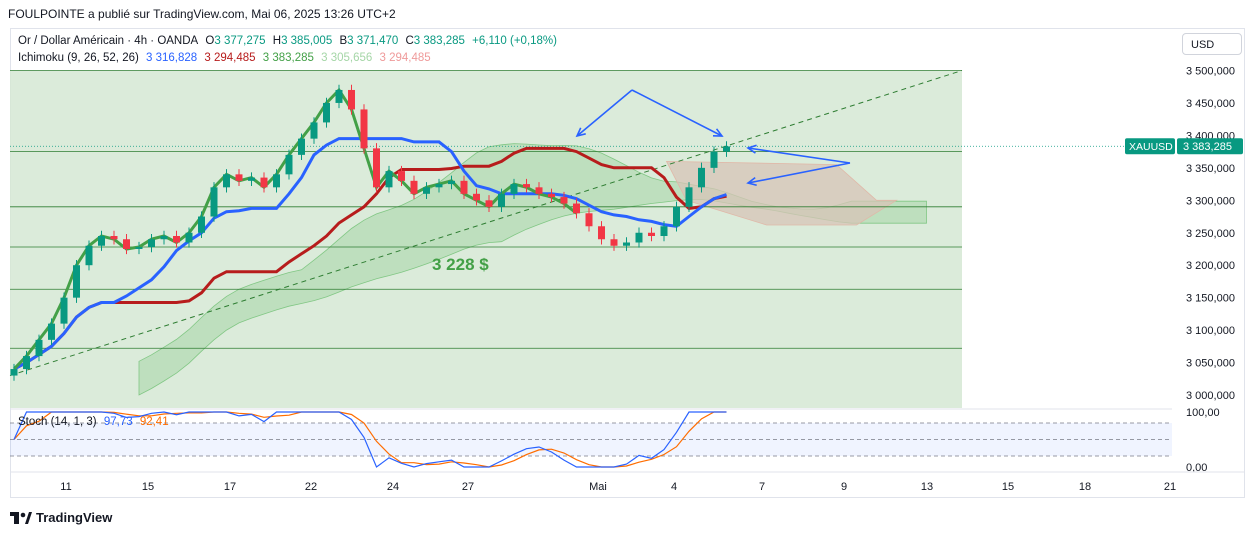 The image size is (1257, 535). I want to click on time-tick-label: 4, so click(674, 487).